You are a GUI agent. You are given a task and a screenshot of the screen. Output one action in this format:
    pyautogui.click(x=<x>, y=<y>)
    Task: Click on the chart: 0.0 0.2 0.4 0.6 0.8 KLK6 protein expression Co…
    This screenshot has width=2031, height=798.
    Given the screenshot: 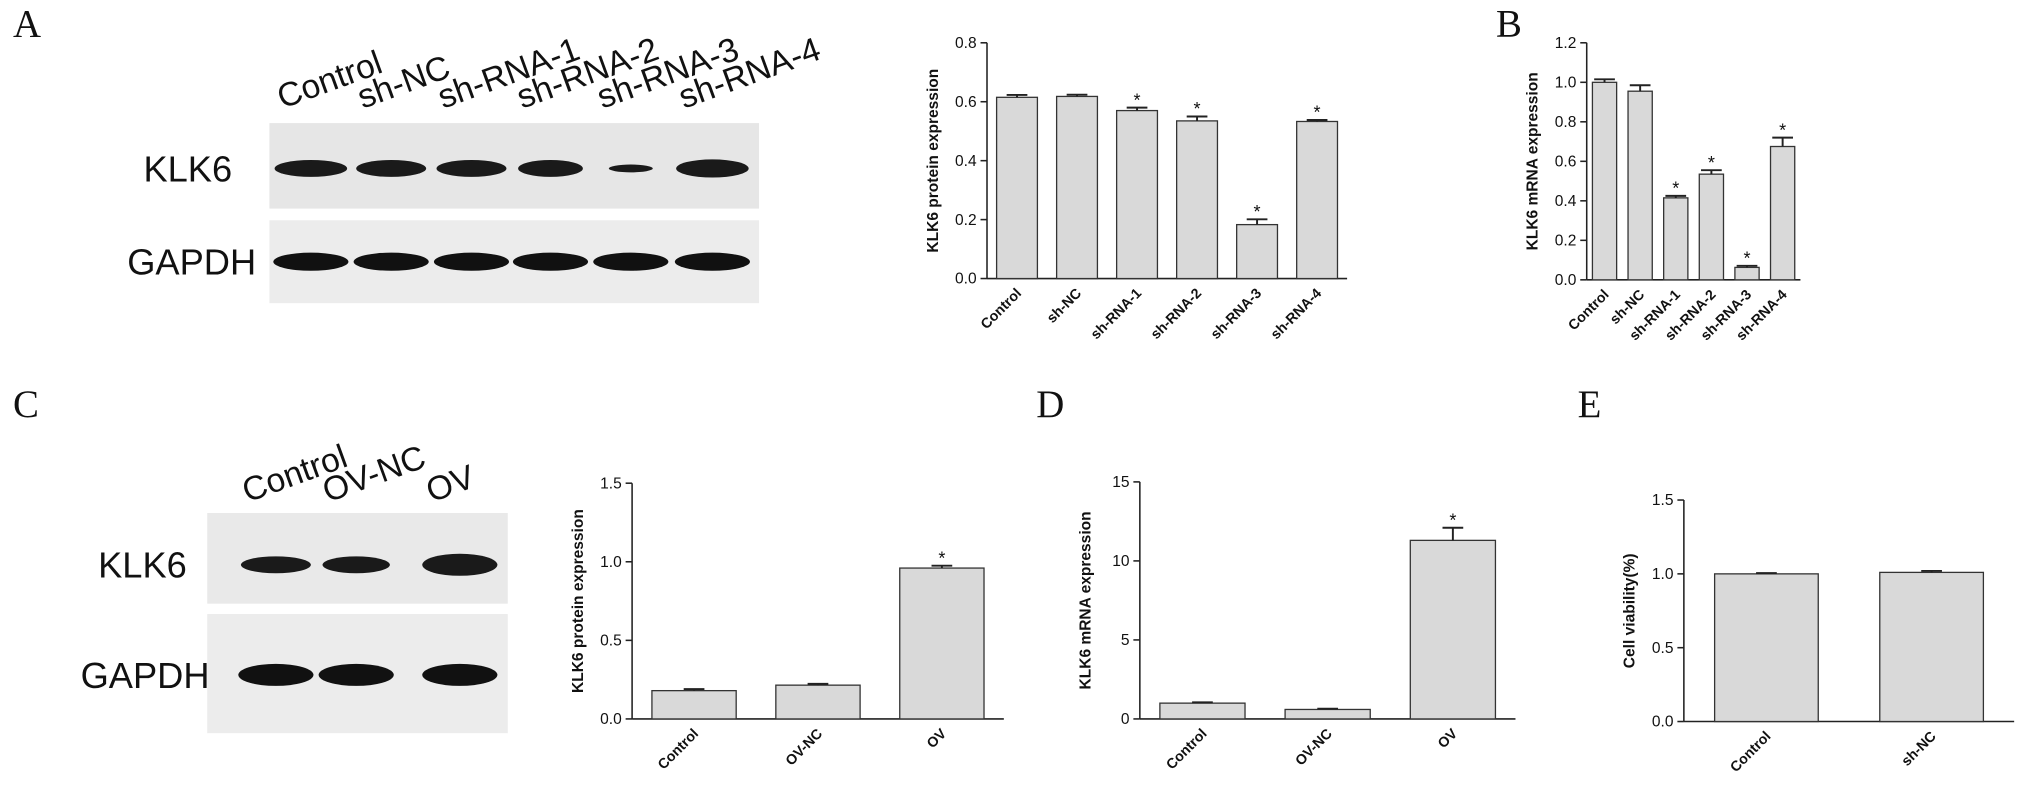 What is the action you would take?
    pyautogui.click(x=1136, y=189)
    